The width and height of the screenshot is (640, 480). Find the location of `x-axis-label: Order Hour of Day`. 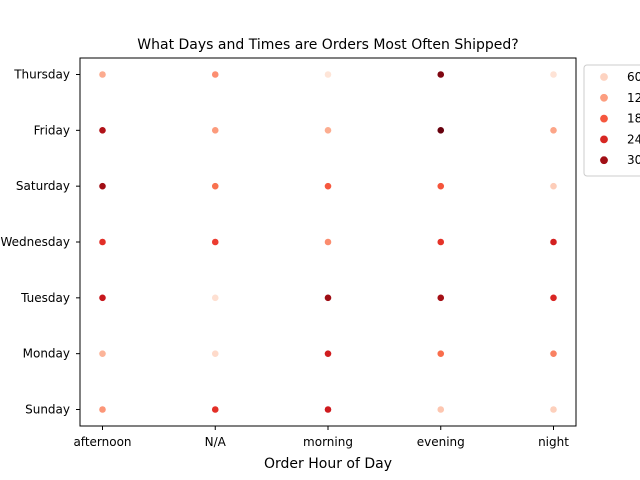

x-axis-label: Order Hour of Day is located at coordinates (328, 464).